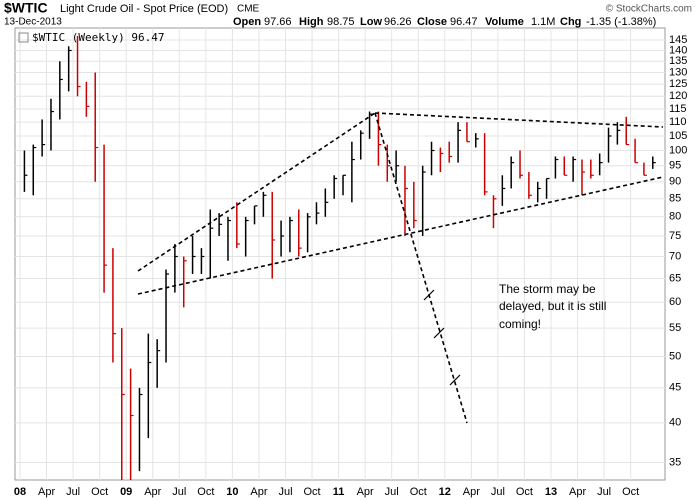  What do you see at coordinates (398, 22) in the screenshot?
I see `low-value: 96.26` at bounding box center [398, 22].